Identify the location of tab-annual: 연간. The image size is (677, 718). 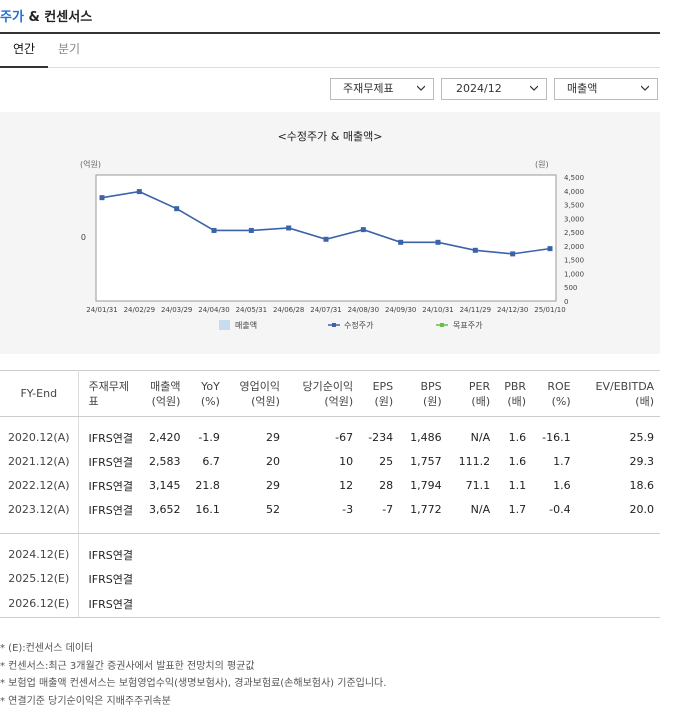
(24, 51).